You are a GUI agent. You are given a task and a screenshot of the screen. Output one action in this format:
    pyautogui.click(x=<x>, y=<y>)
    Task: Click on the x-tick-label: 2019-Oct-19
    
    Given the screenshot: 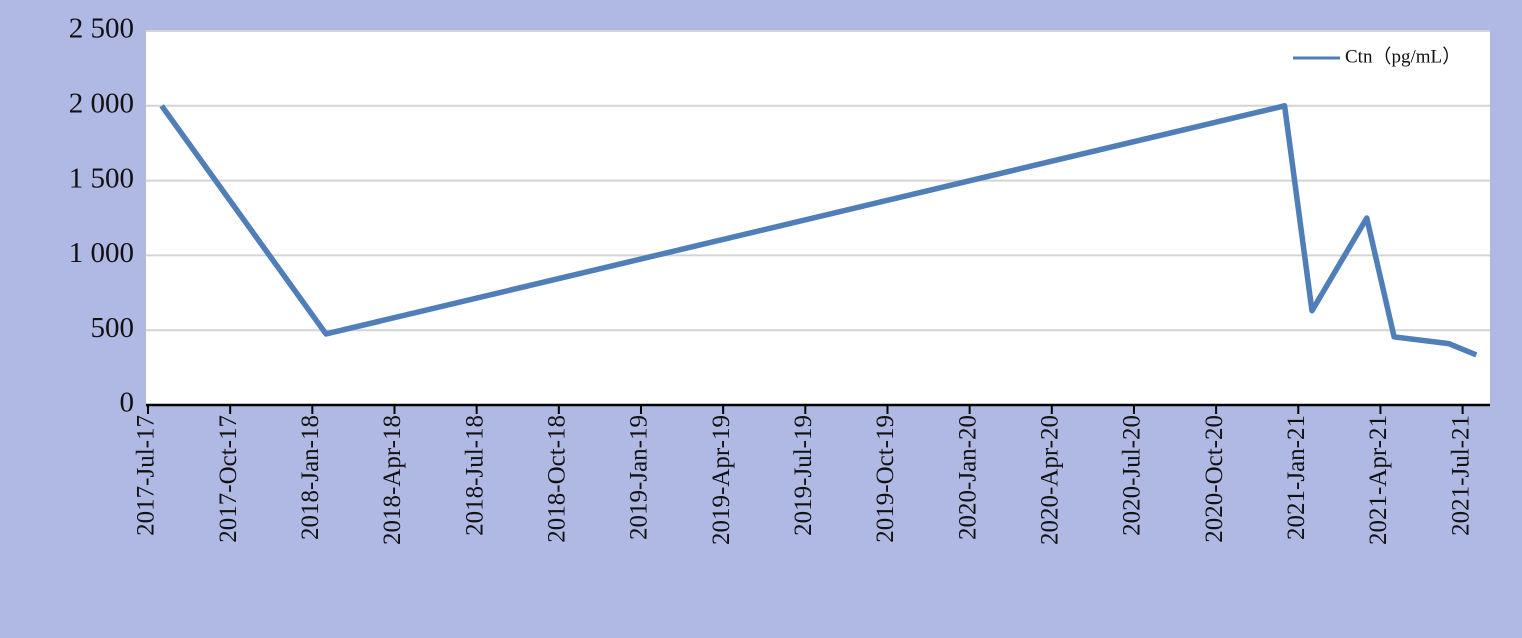 What is the action you would take?
    pyautogui.click(x=885, y=479)
    